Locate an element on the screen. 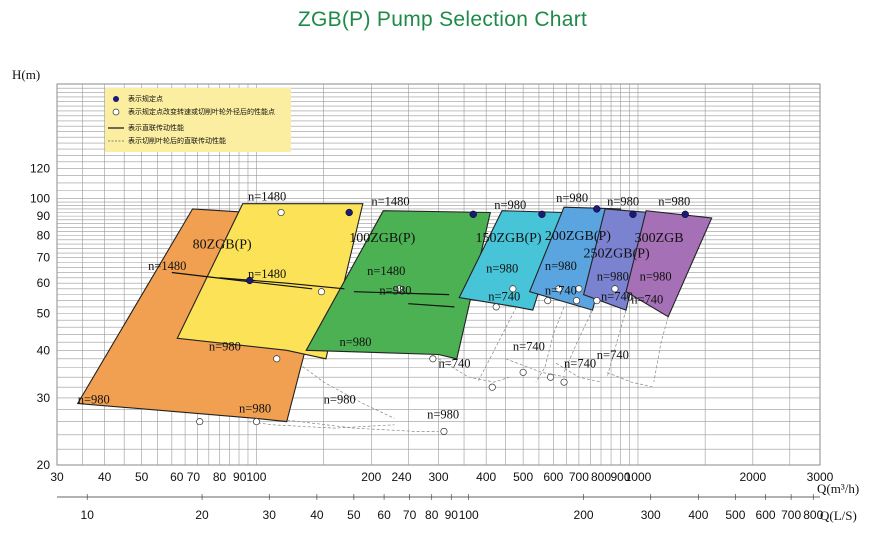 This screenshot has width=885, height=551. x-tick-label: 300 is located at coordinates (438, 477).